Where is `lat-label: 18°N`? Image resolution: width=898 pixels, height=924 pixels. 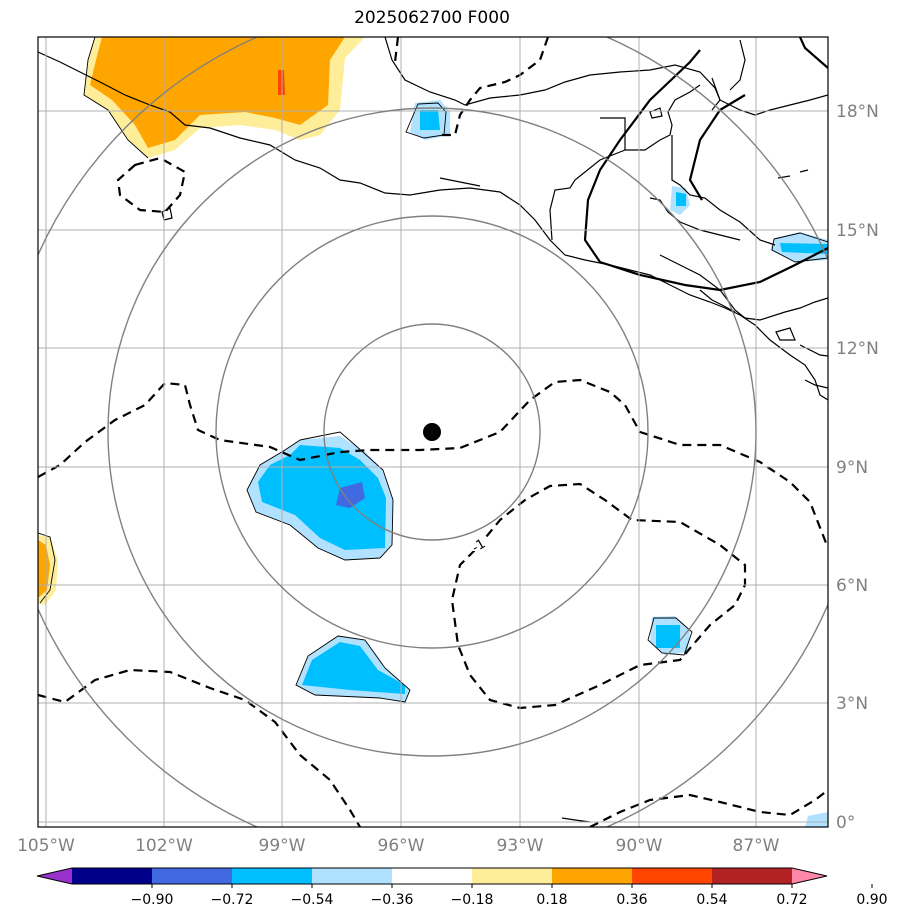 lat-label: 18°N is located at coordinates (857, 112).